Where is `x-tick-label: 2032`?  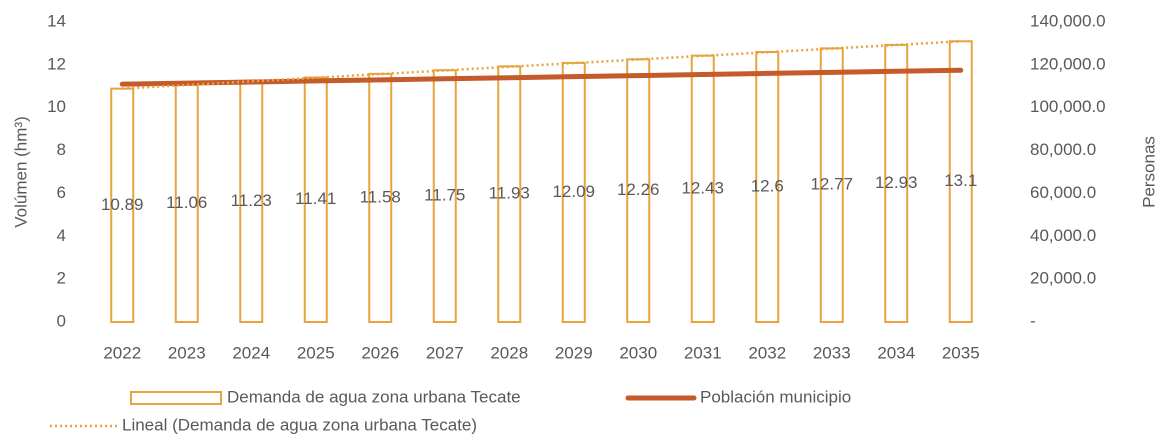
x-tick-label: 2032 is located at coordinates (767, 352).